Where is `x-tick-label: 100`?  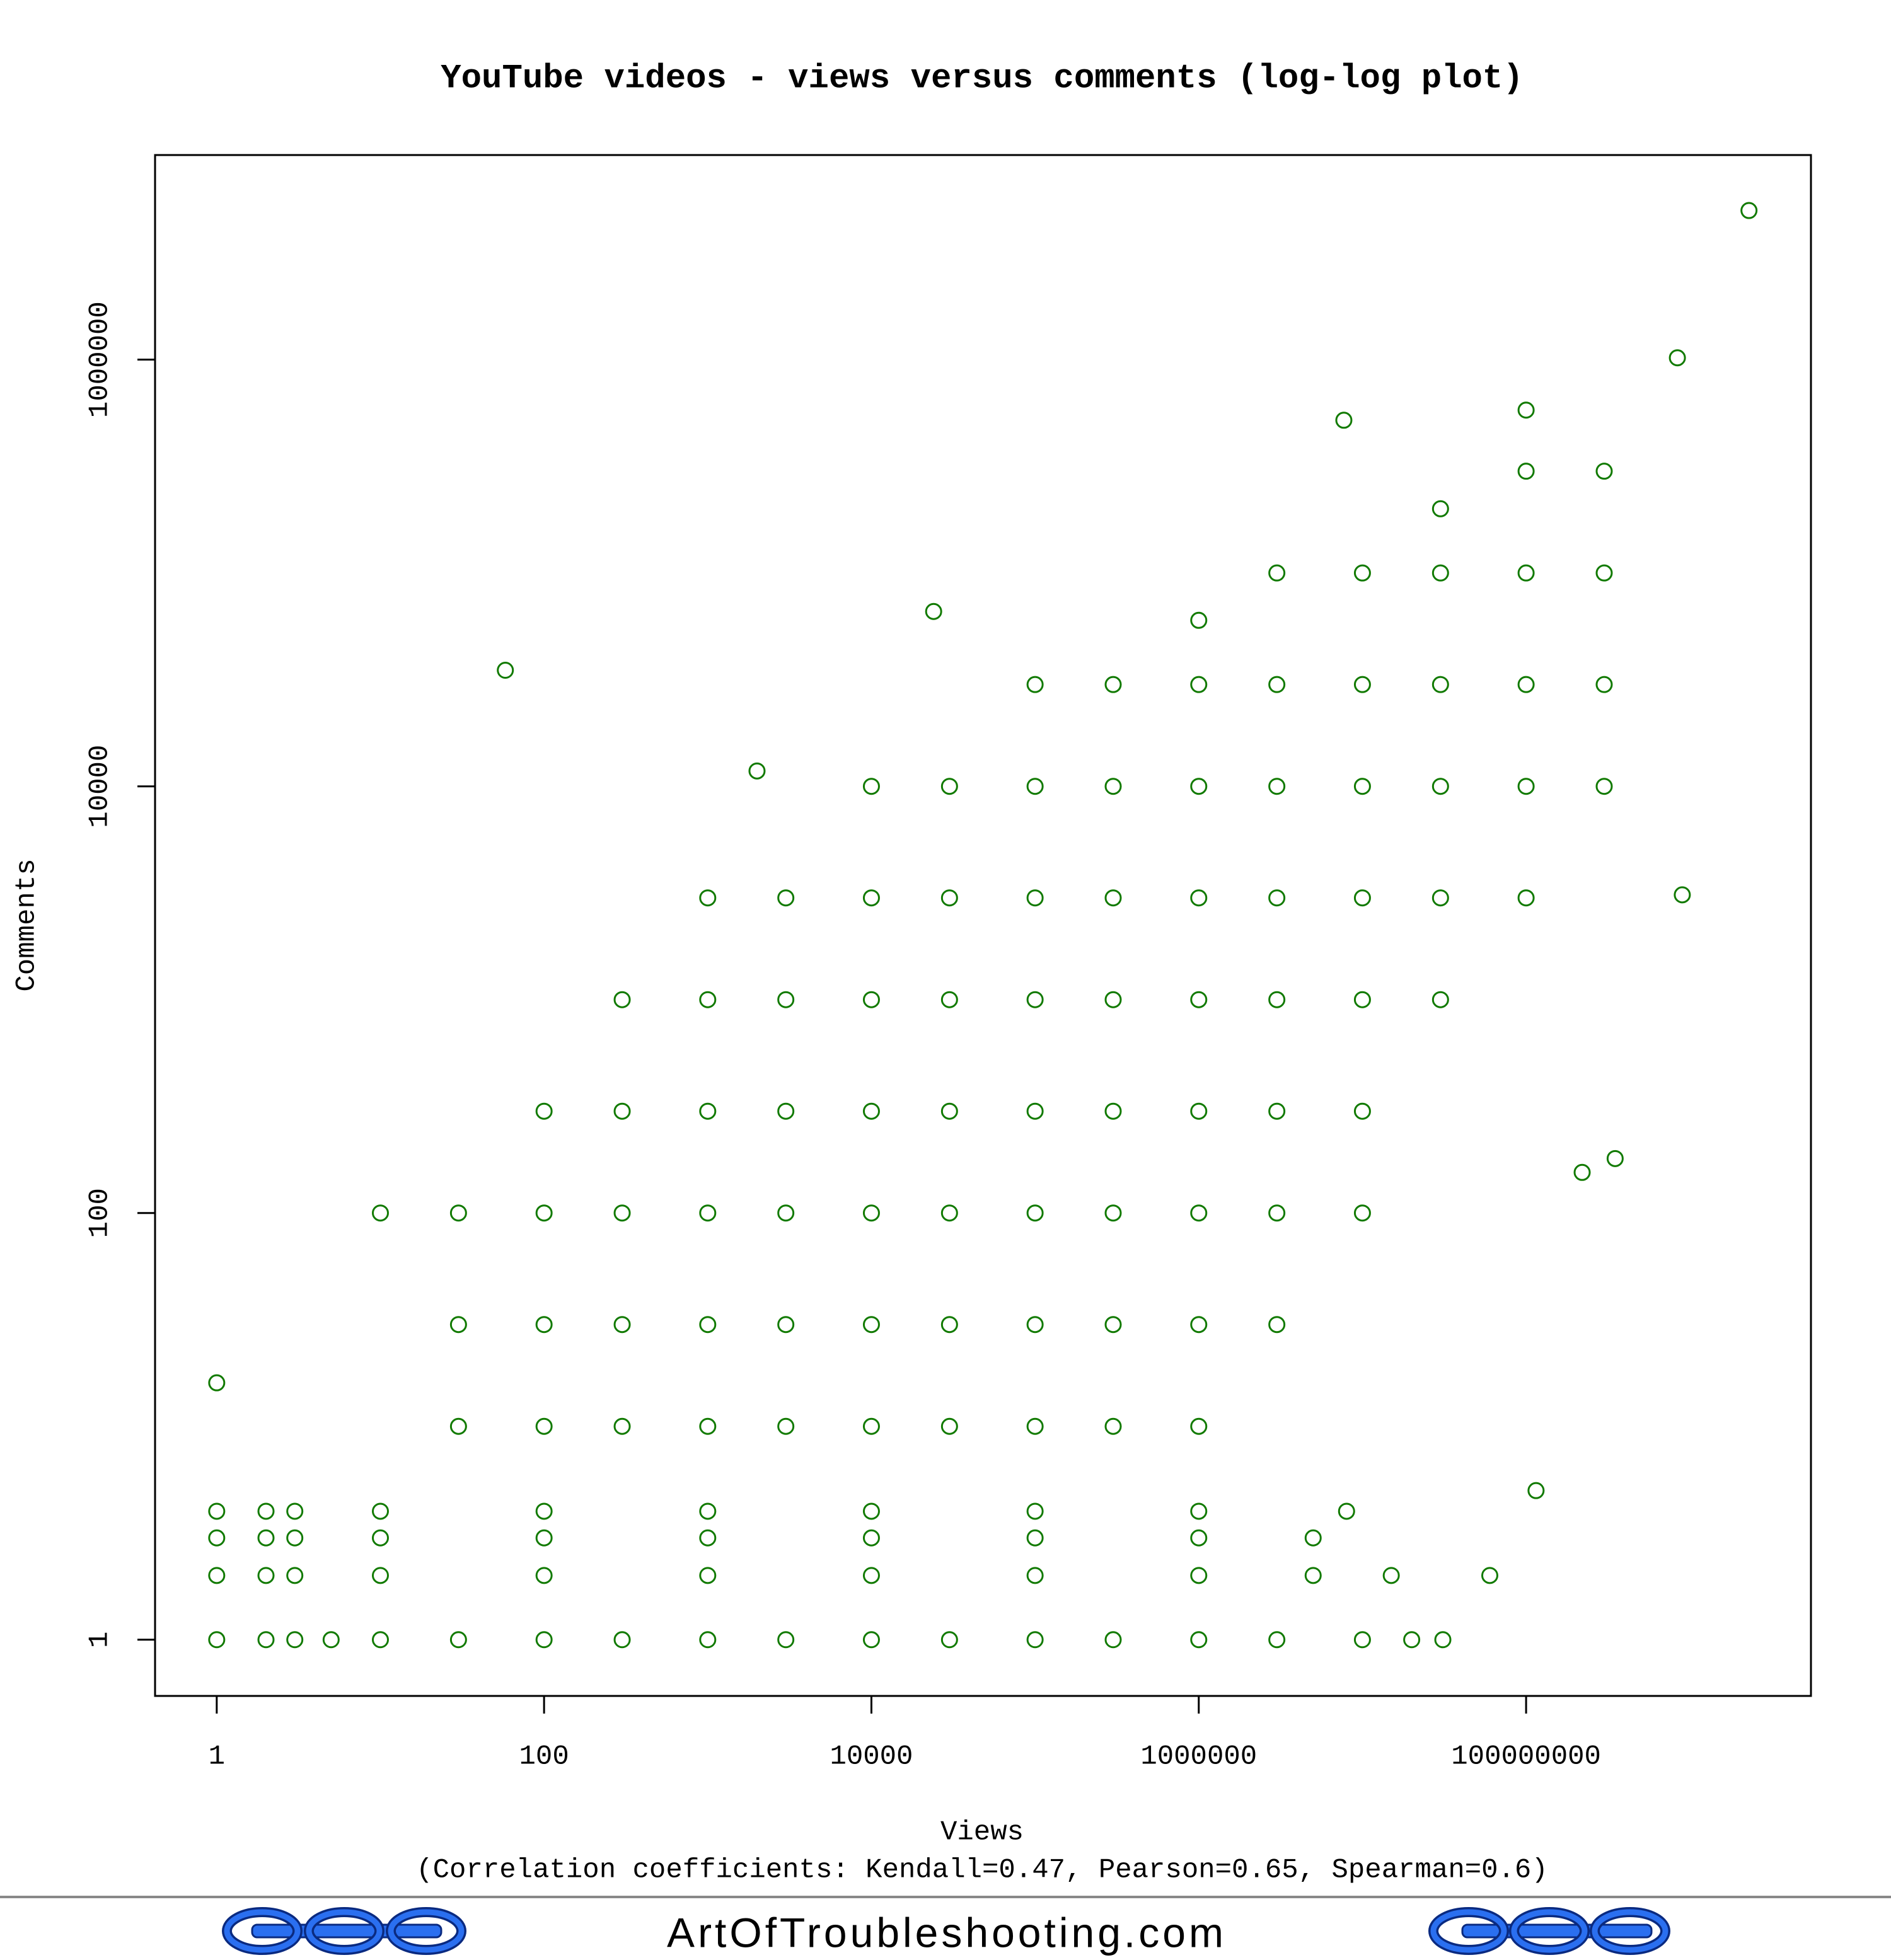
x-tick-label: 100 is located at coordinates (544, 1757).